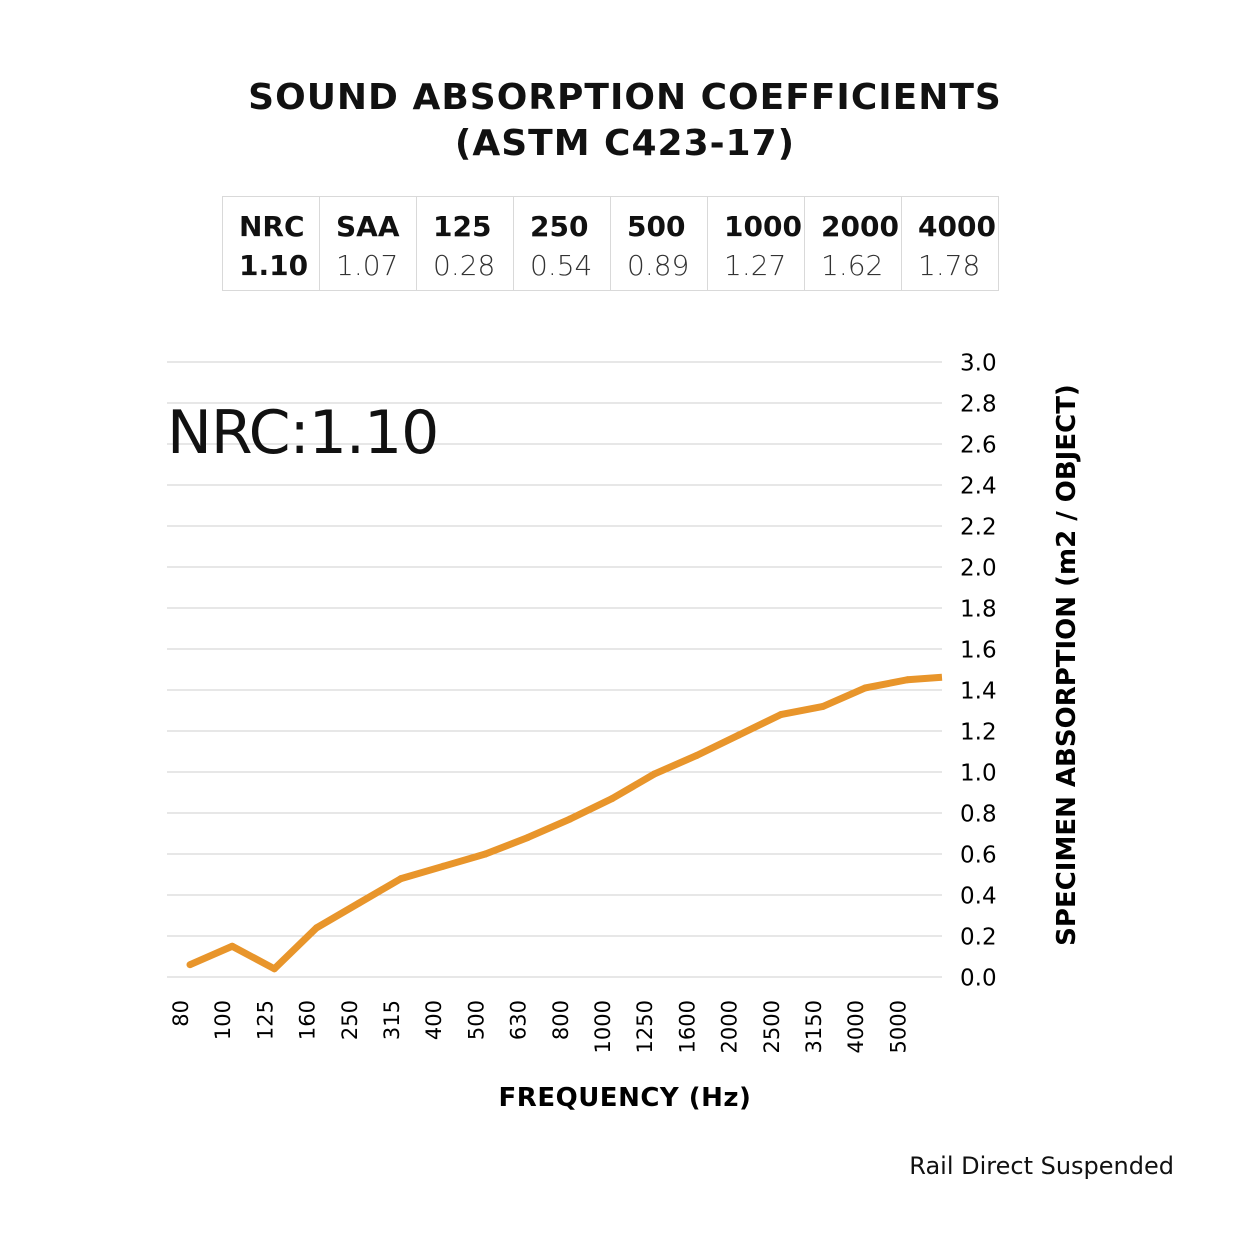 Image resolution: width=1250 pixels, height=1250 pixels. What do you see at coordinates (730, 1026) in the screenshot?
I see `x-tick-label: 2000` at bounding box center [730, 1026].